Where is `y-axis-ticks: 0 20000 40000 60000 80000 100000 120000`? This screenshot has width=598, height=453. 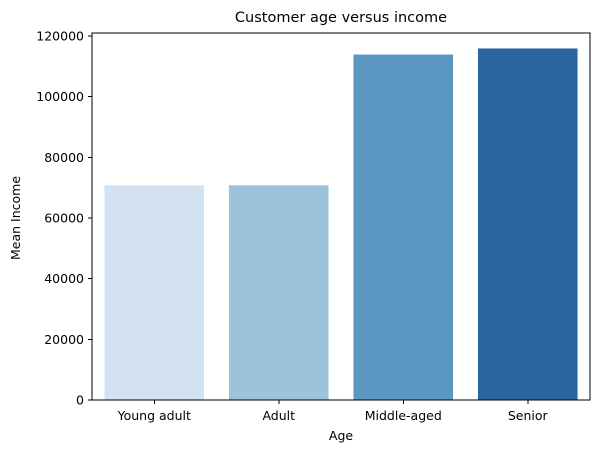
y-axis-ticks: 0 20000 40000 60000 80000 100000 120000 is located at coordinates (64, 218).